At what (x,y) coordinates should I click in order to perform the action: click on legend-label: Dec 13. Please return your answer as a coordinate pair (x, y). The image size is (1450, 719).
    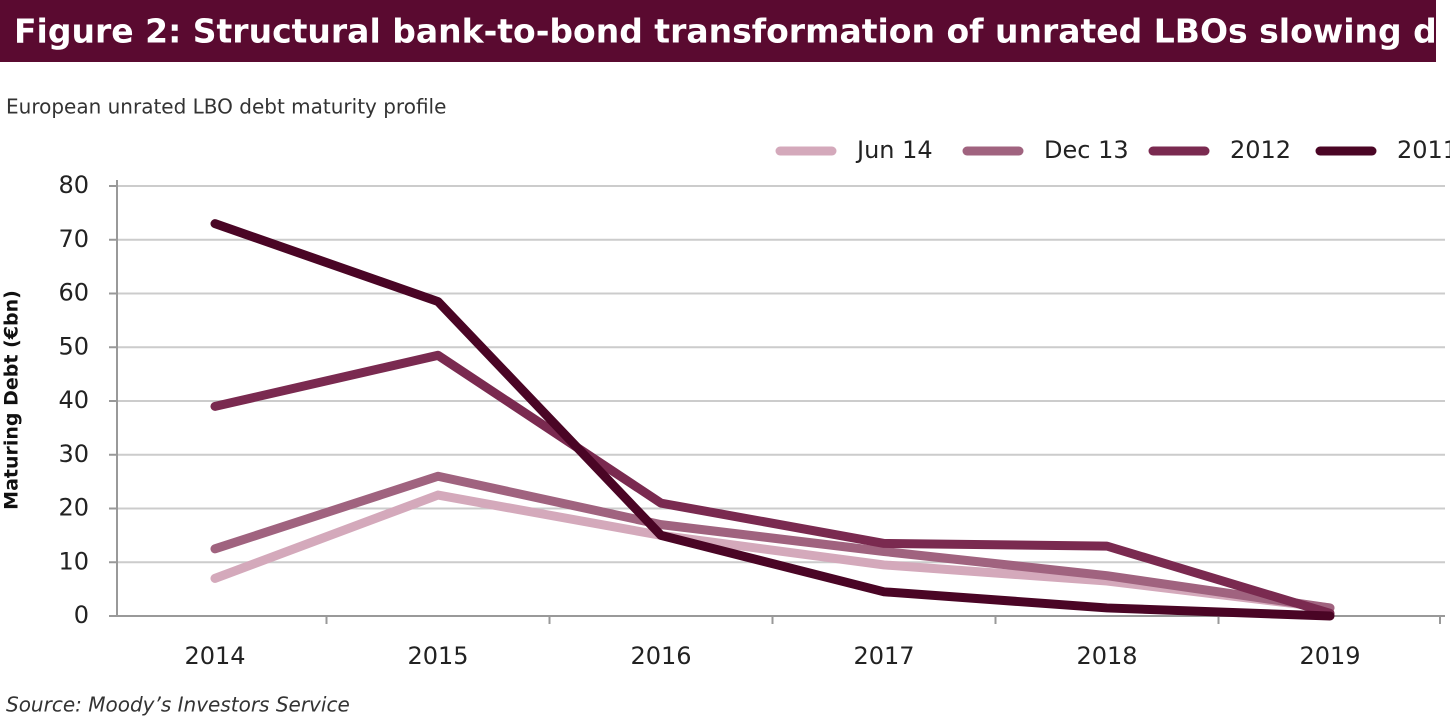
    Looking at the image, I should click on (1086, 150).